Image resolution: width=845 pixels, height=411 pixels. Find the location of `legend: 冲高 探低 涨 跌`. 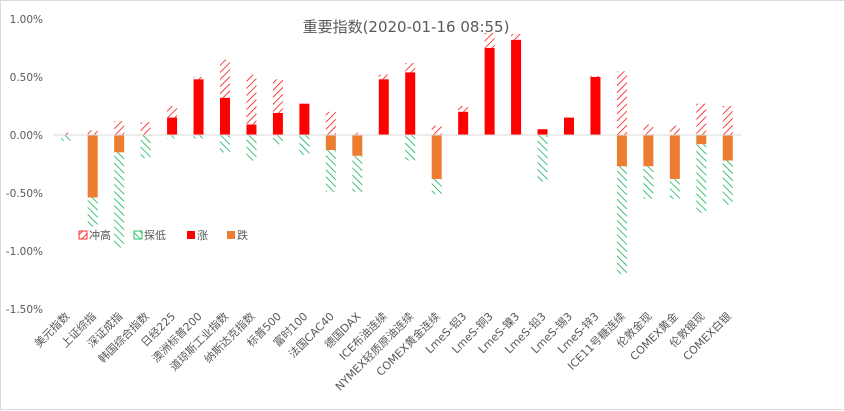

legend: 冲高 探低 涨 跌 is located at coordinates (163, 235).